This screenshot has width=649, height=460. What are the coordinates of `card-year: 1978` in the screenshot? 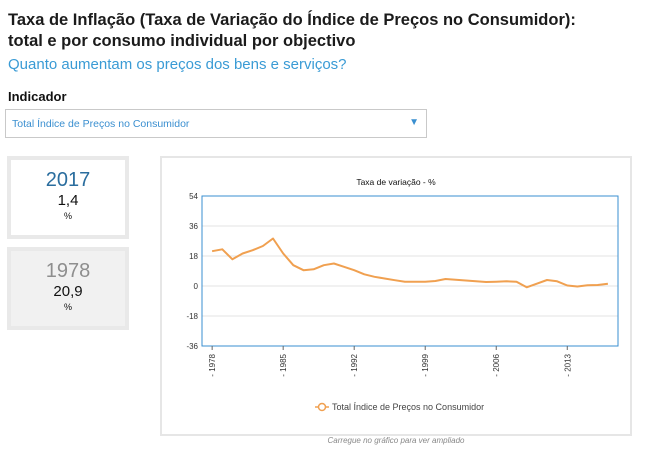 It's located at (68, 271).